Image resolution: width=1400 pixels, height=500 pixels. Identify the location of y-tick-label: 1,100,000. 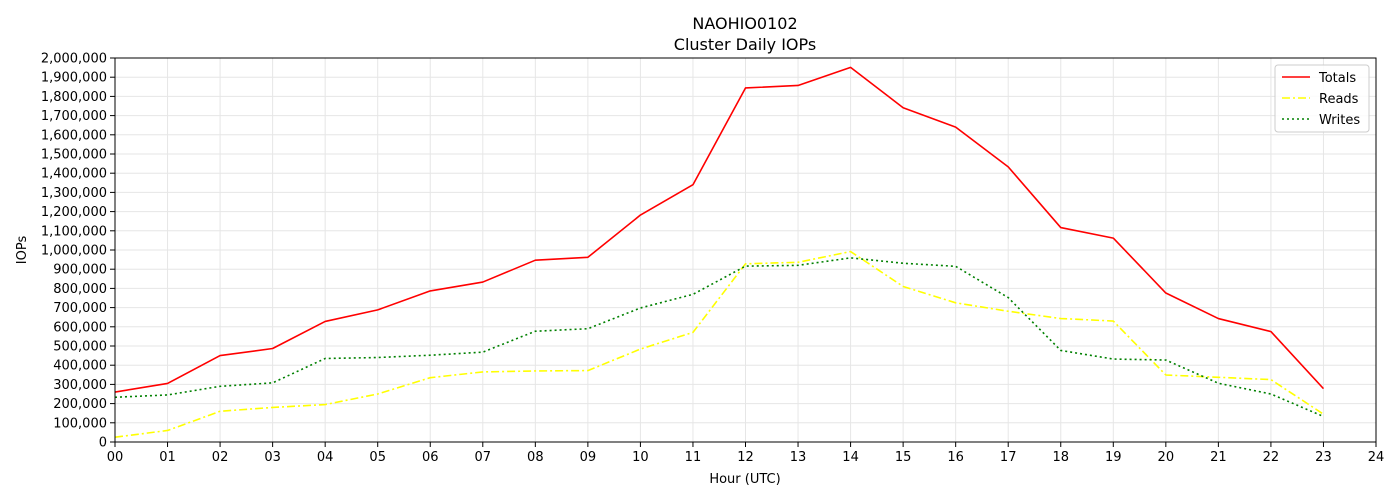
(74, 231).